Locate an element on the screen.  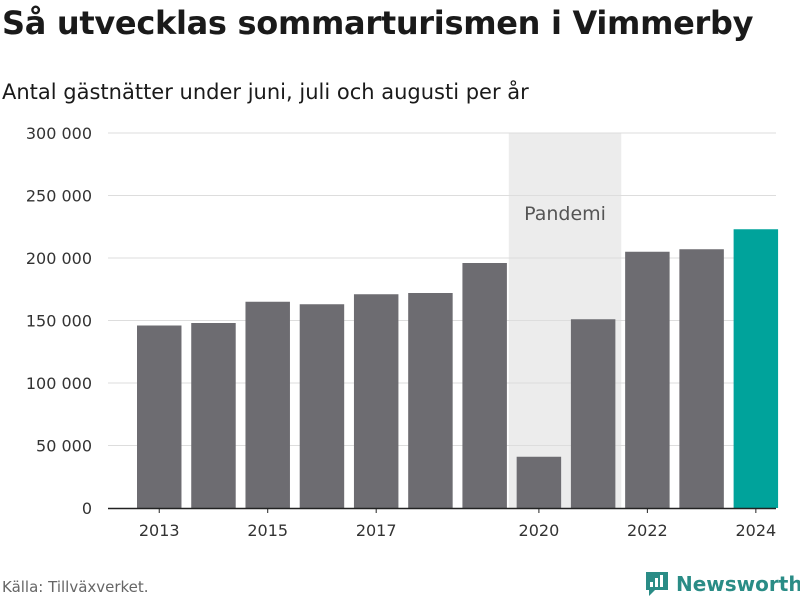
x-tick-label: 2017 is located at coordinates (376, 530).